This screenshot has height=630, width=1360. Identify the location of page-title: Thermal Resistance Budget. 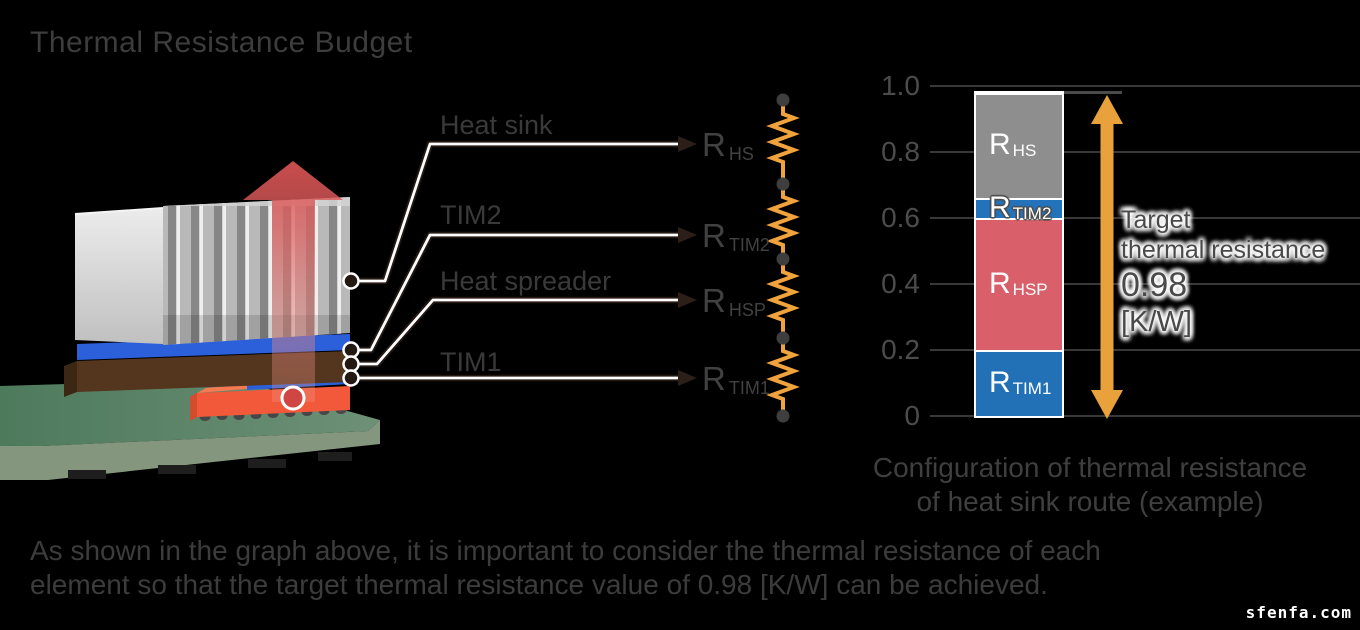
(221, 42).